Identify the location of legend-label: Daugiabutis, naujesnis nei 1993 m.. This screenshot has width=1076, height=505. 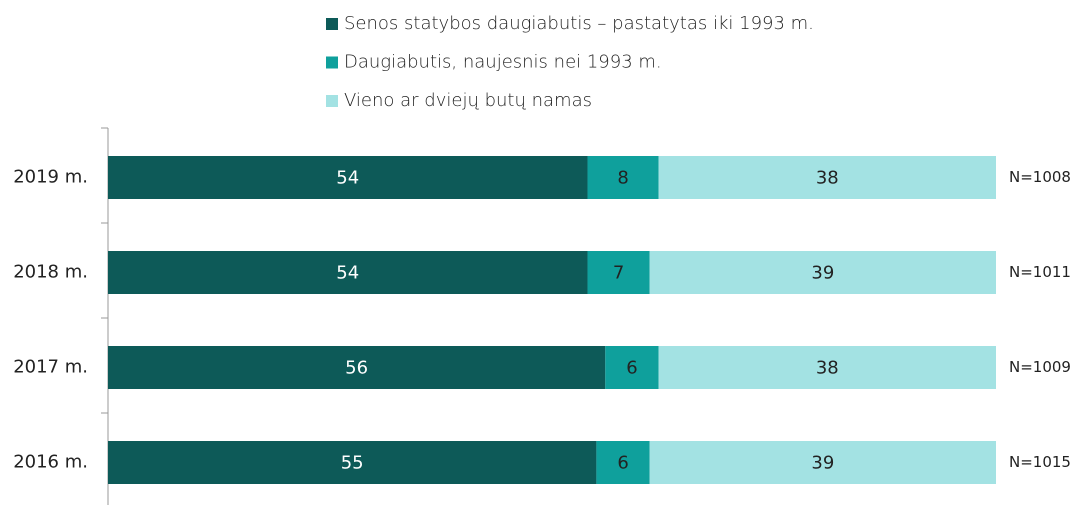
(503, 62).